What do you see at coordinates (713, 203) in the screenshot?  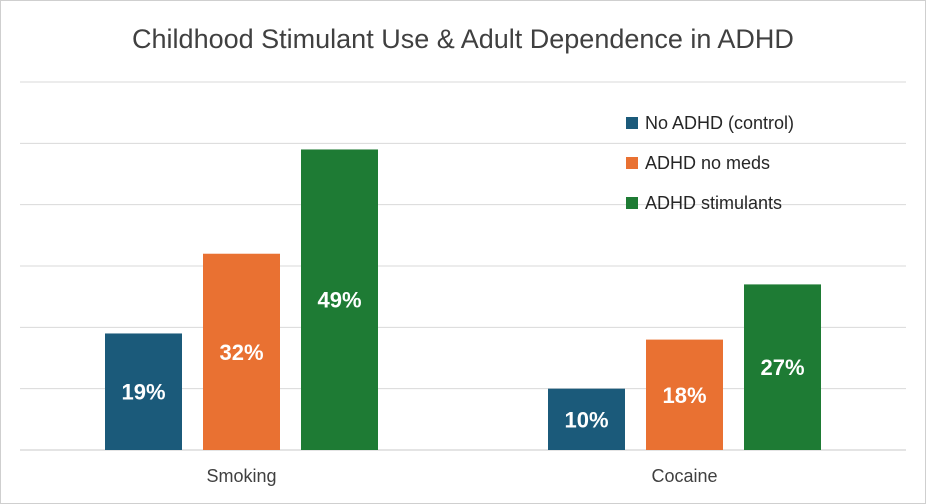 I see `legend-label: ADHD stimulants` at bounding box center [713, 203].